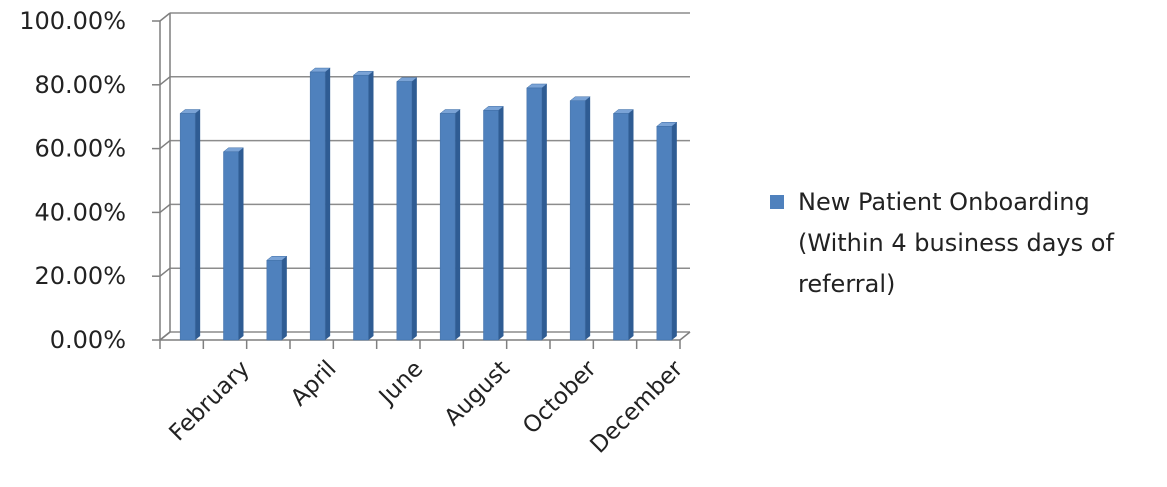  I want to click on floor-left-edge, so click(165, 336).